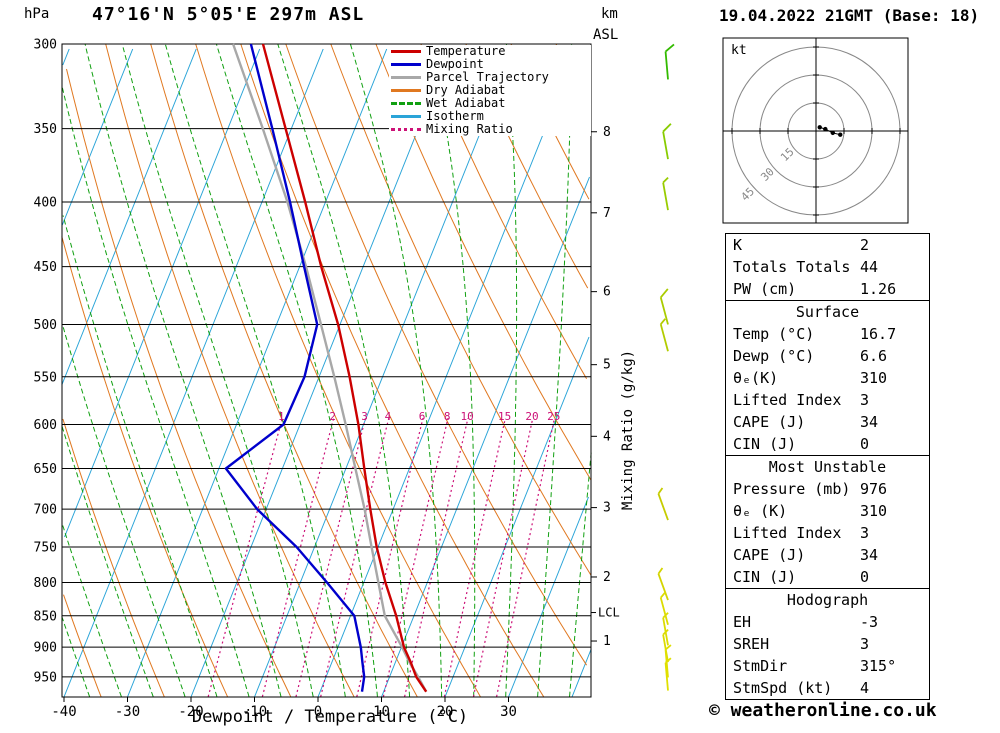  Describe the element at coordinates (388, 416) in the screenshot. I see `mixing-ratio-value-label: 4` at that location.